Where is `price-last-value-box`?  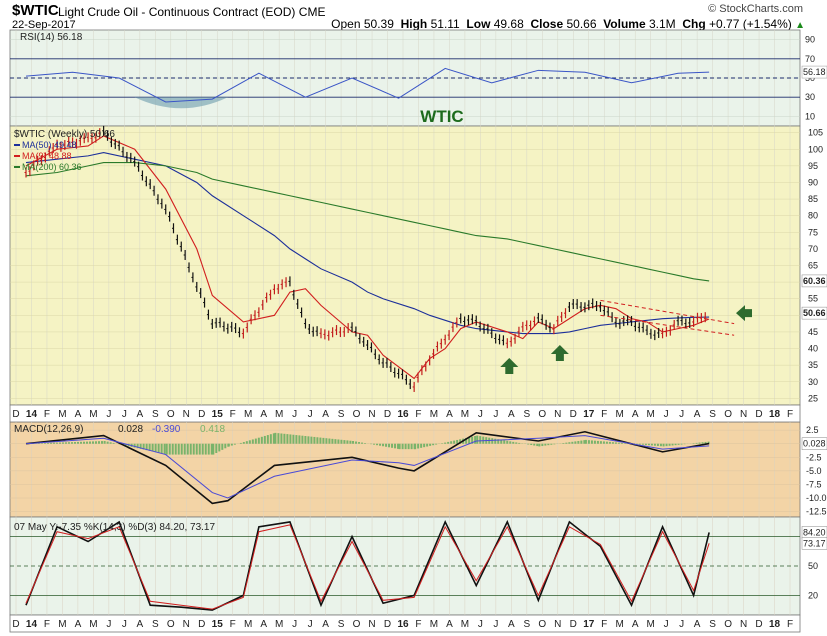 price-last-value-box is located at coordinates (814, 313).